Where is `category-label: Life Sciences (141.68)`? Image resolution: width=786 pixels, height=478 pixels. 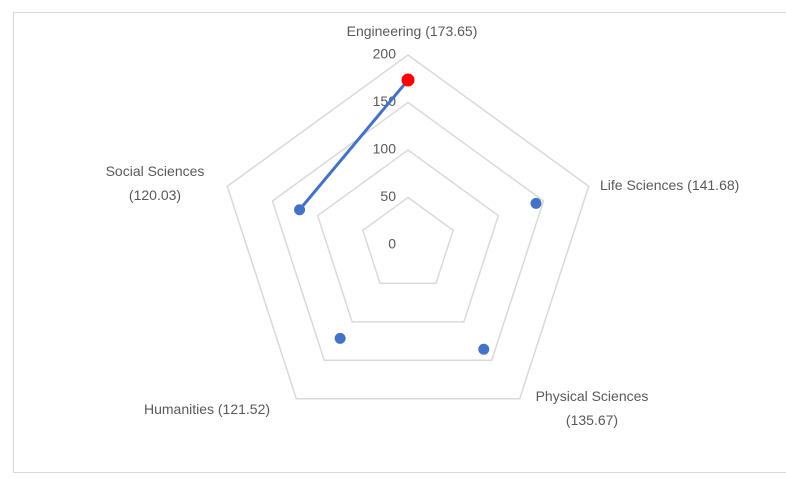
category-label: Life Sciences (141.68) is located at coordinates (669, 185).